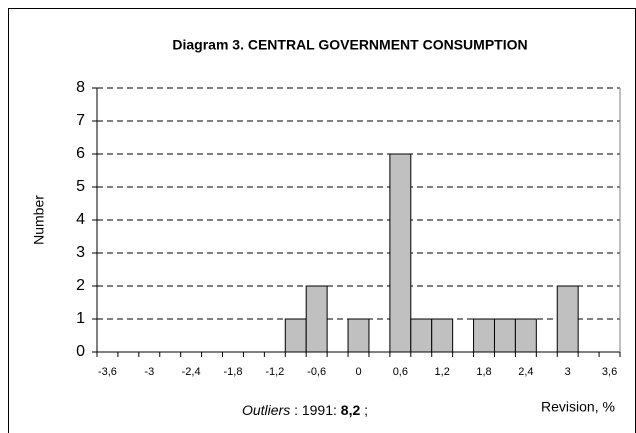 The height and width of the screenshot is (433, 636). Describe the element at coordinates (568, 372) in the screenshot. I see `x-tick-label: 3` at that location.